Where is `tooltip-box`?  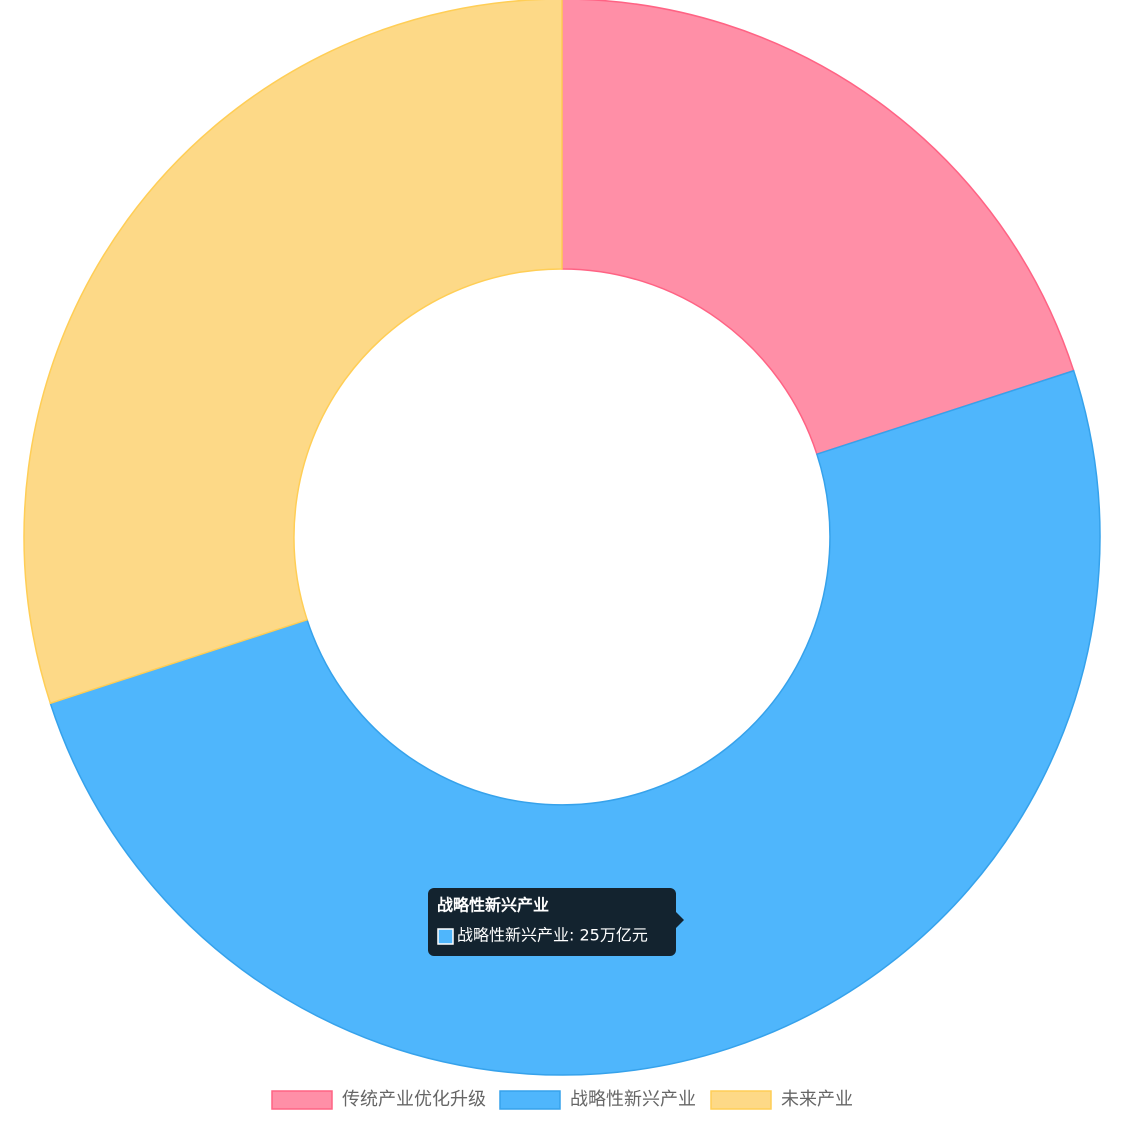 tooltip-box is located at coordinates (552, 922).